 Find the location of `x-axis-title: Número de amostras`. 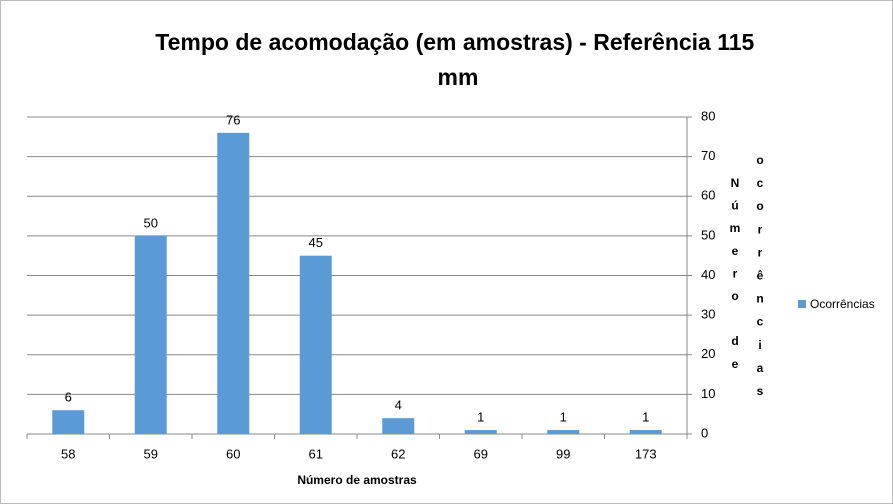

x-axis-title: Número de amostras is located at coordinates (357, 480).